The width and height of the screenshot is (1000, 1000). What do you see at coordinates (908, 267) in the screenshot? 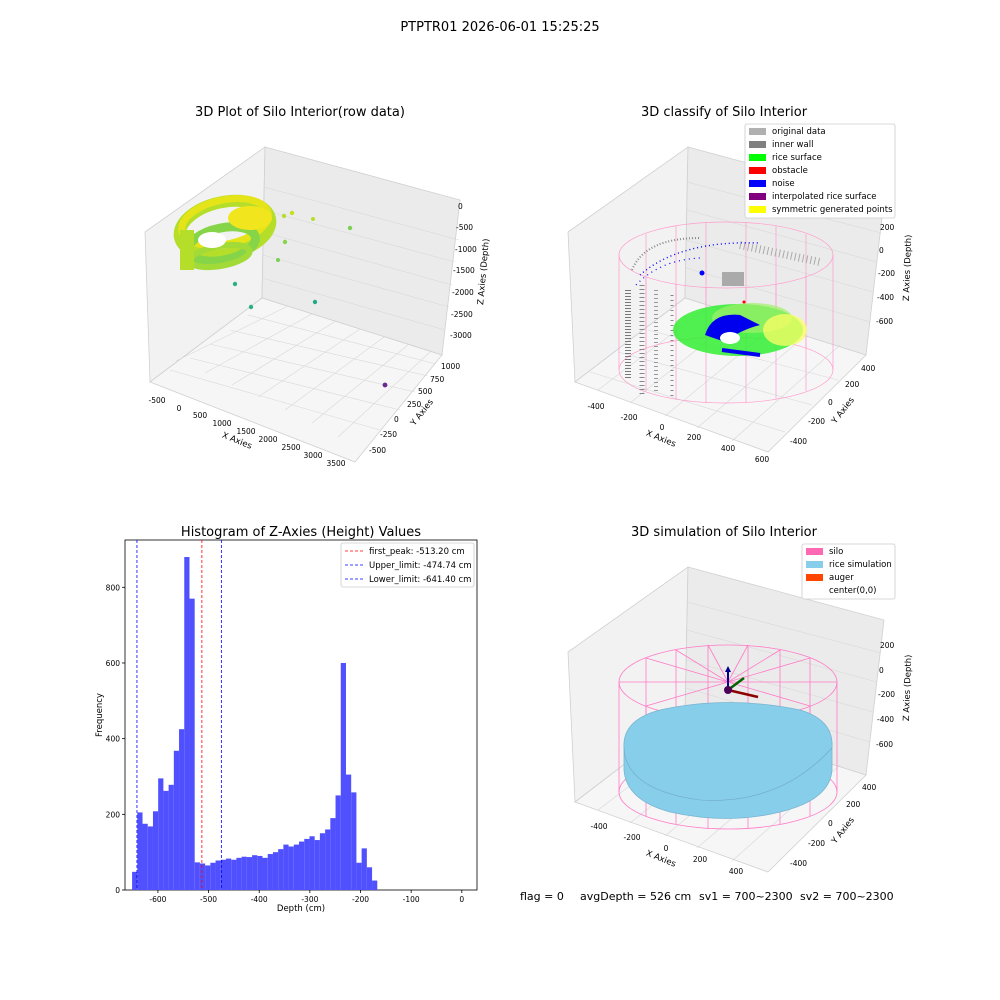
I see `classify-z-axis-label: Z Axies (Depth)` at bounding box center [908, 267].